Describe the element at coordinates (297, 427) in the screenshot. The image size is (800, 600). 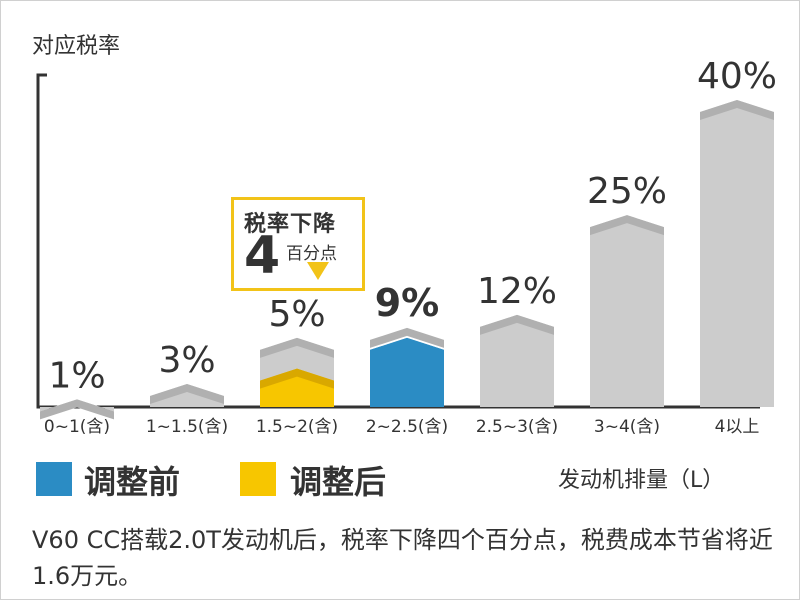
I see `x-tick-label-2: 1.5~2(含)` at that location.